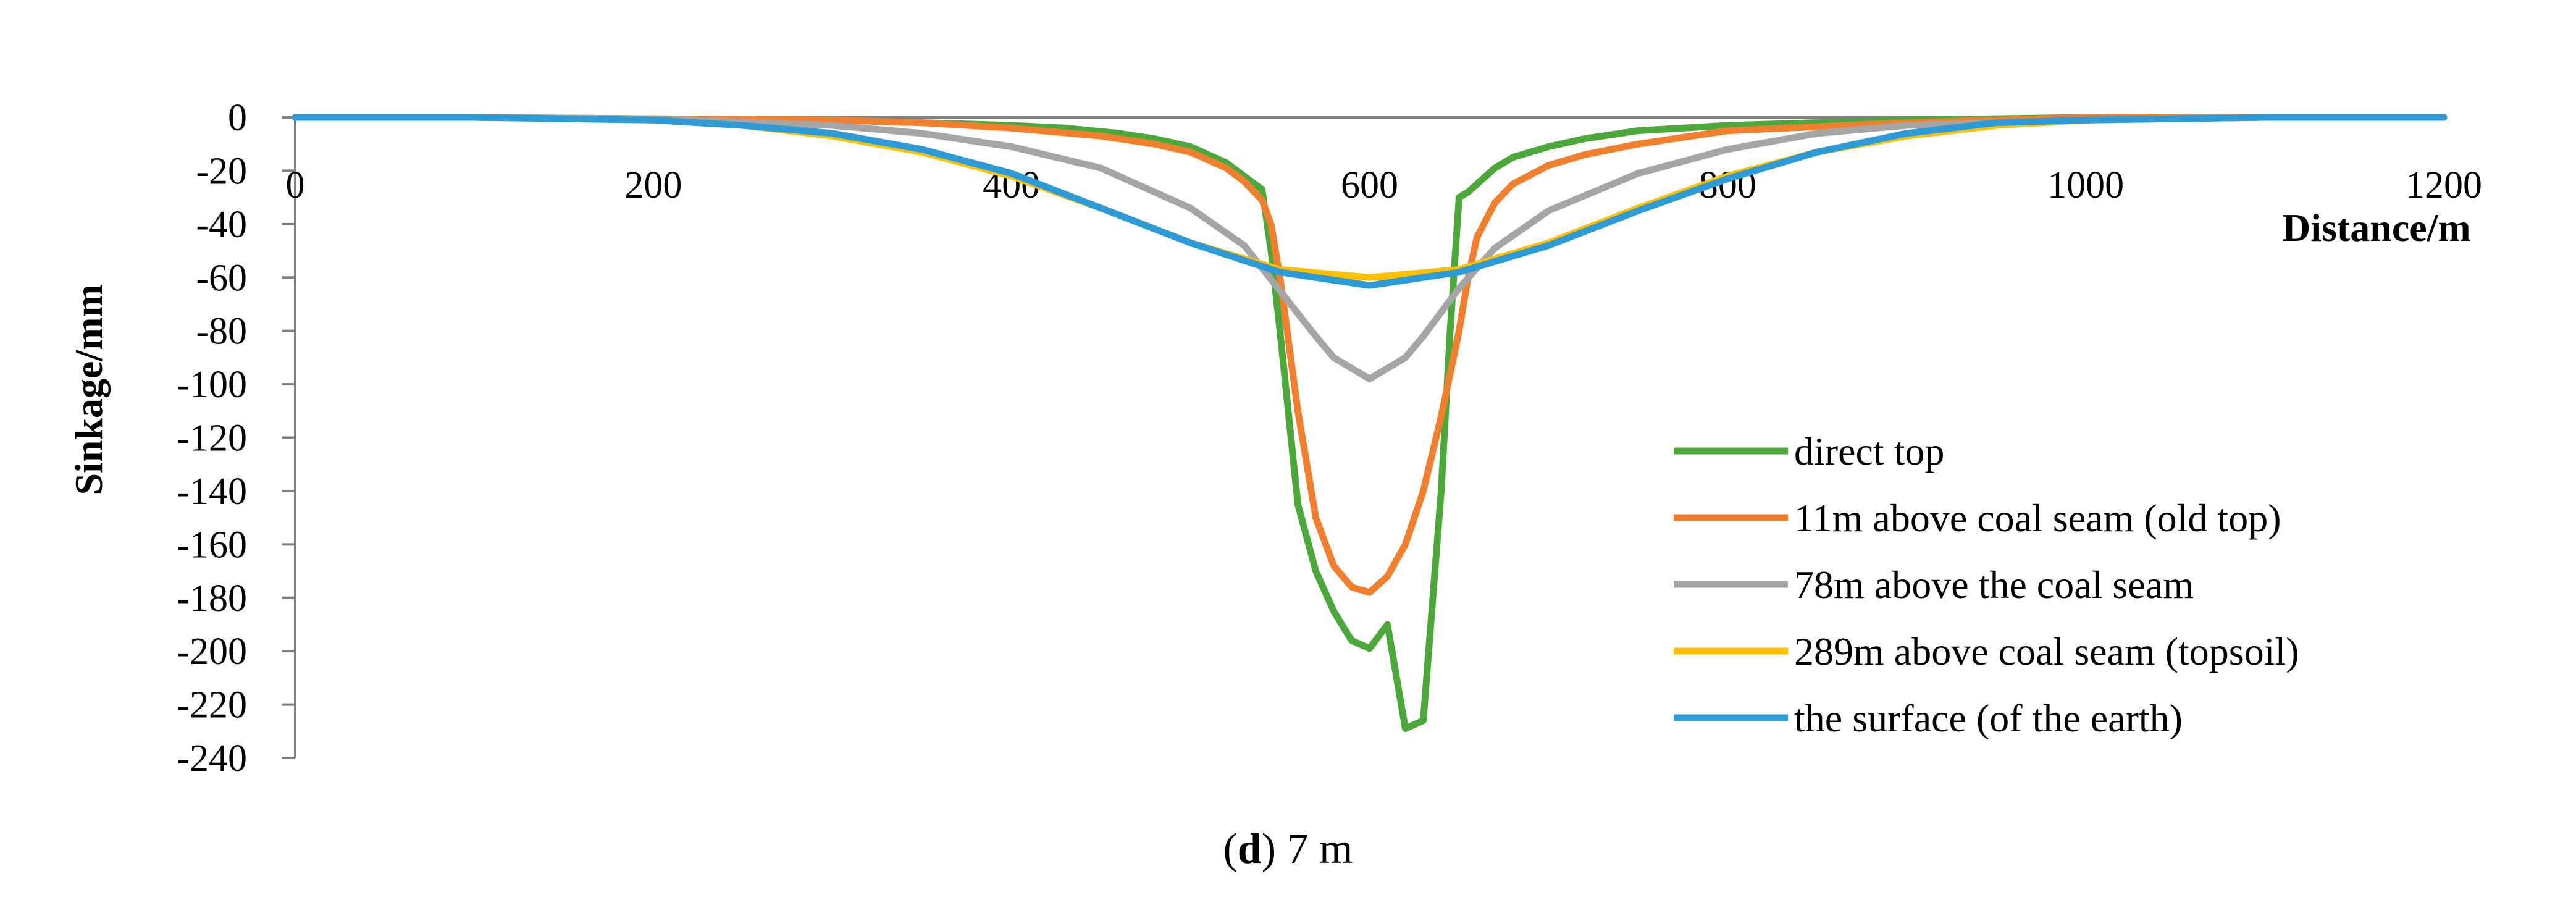 The image size is (2576, 900). What do you see at coordinates (1230, 849) in the screenshot?
I see `caption-open-paren: (` at bounding box center [1230, 849].